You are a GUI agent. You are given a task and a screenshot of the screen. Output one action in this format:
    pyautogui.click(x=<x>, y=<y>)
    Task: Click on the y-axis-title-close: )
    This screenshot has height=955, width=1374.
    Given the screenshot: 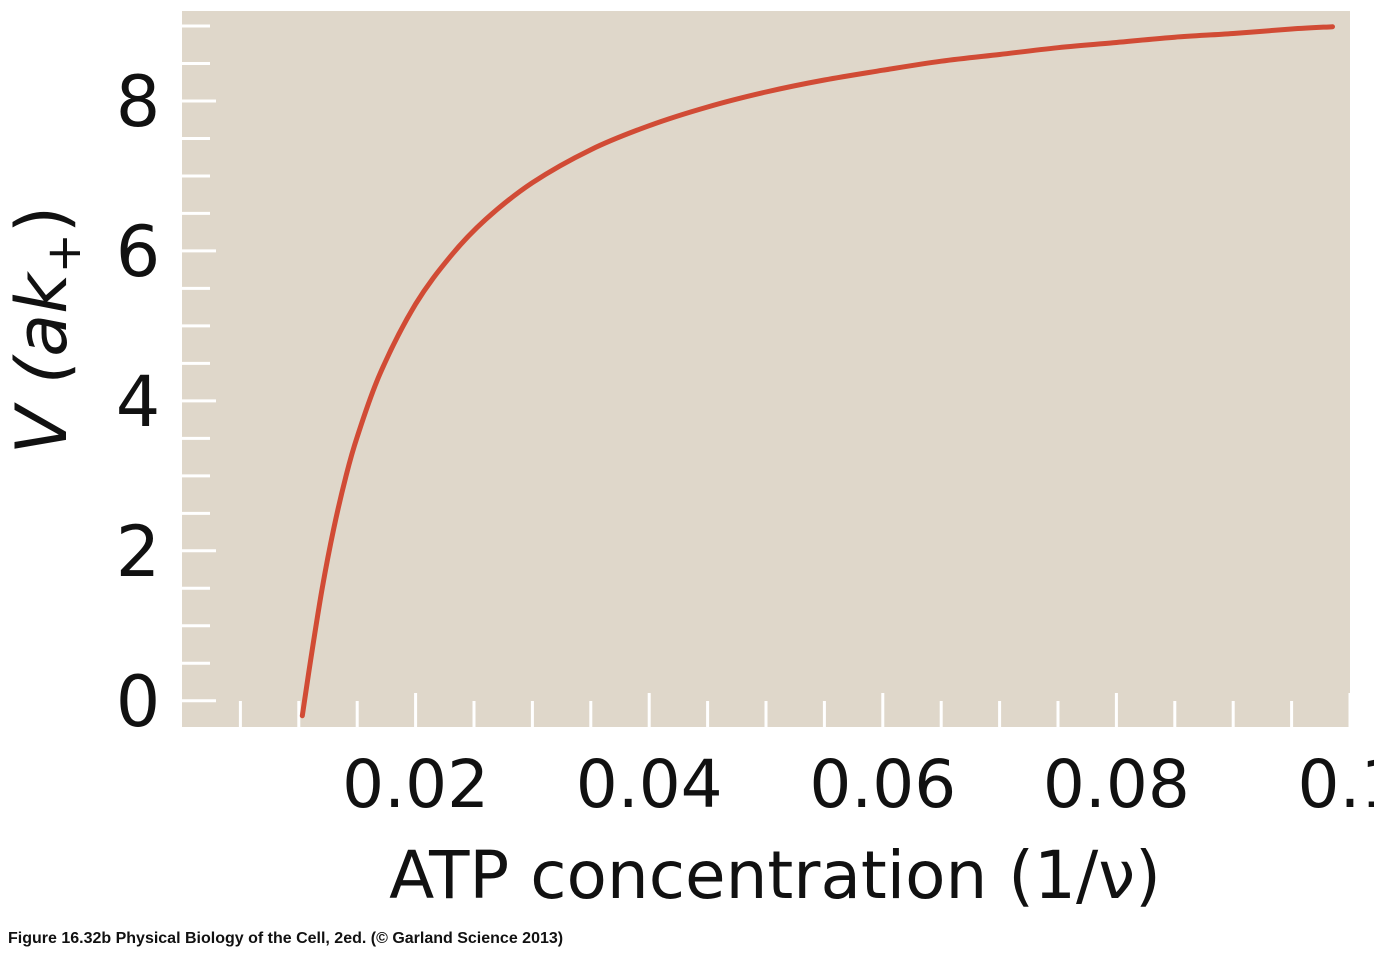 What is the action you would take?
    pyautogui.click(x=42, y=219)
    